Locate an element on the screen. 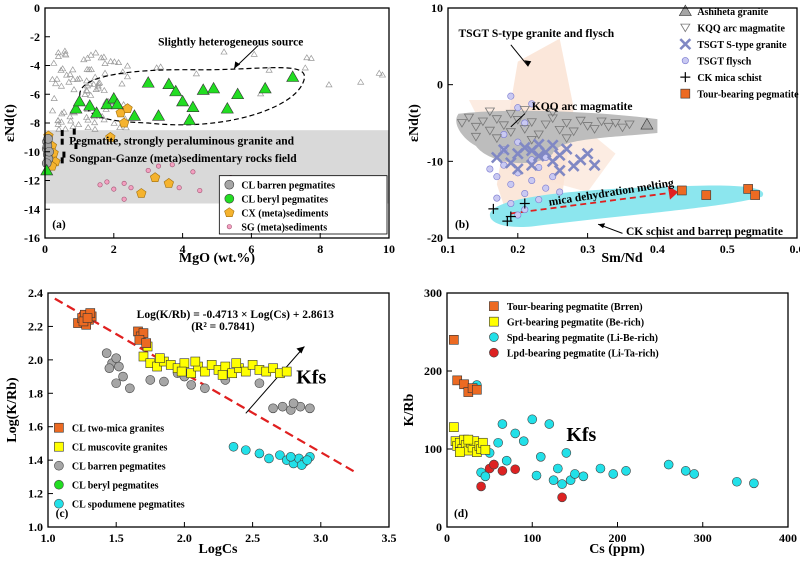 The height and width of the screenshot is (564, 800). y-tick-label: -4 is located at coordinates (35, 66).